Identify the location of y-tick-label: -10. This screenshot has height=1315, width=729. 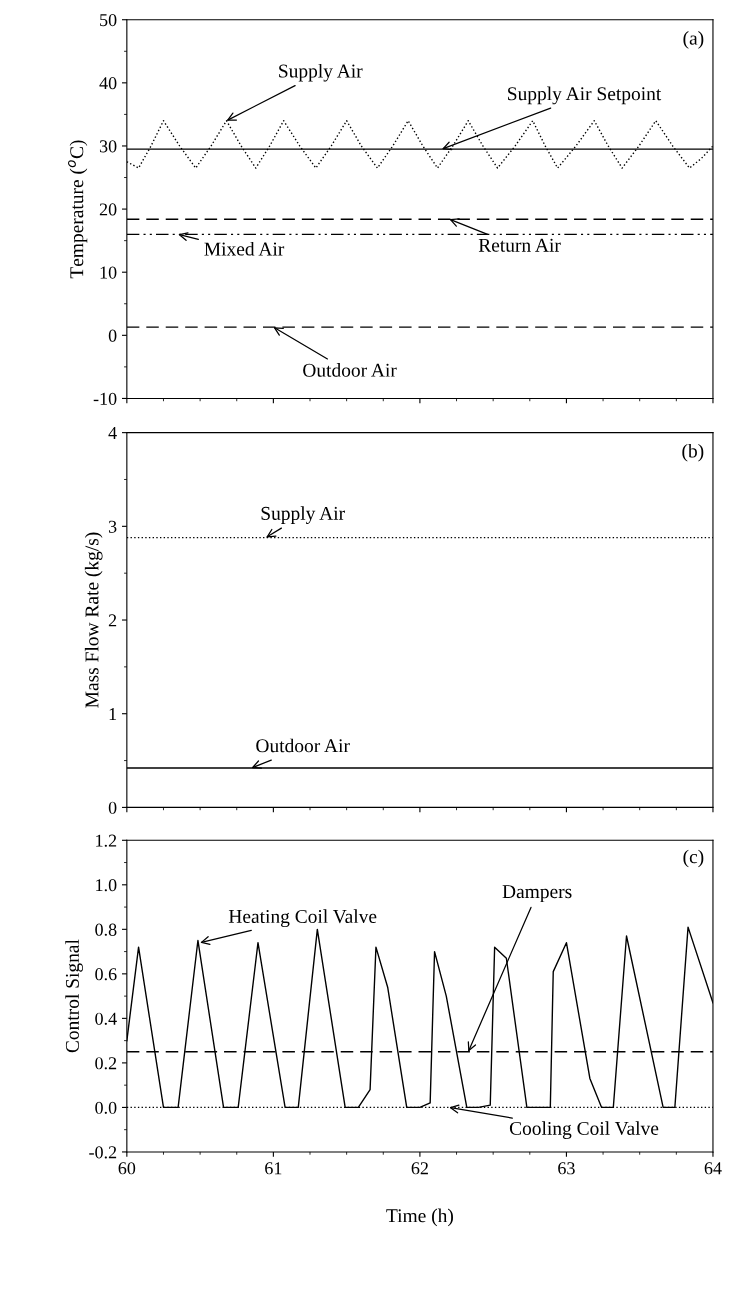
(105, 398).